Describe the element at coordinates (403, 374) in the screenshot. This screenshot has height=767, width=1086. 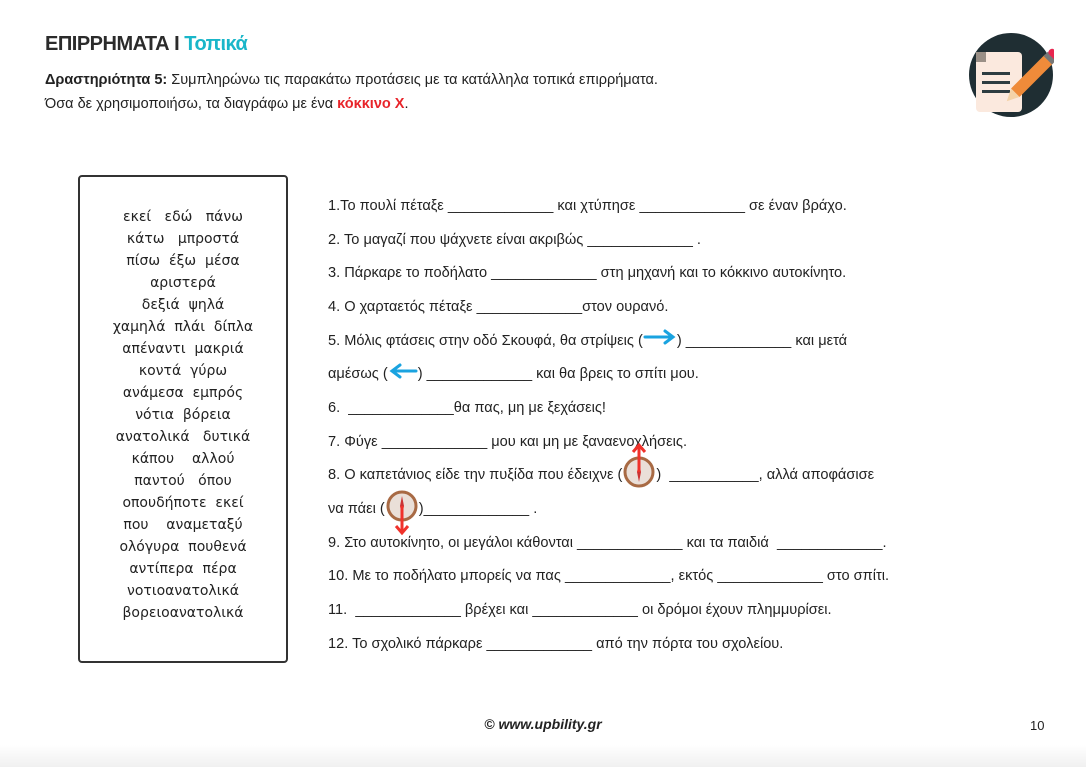
I see `arrow-left-icon` at that location.